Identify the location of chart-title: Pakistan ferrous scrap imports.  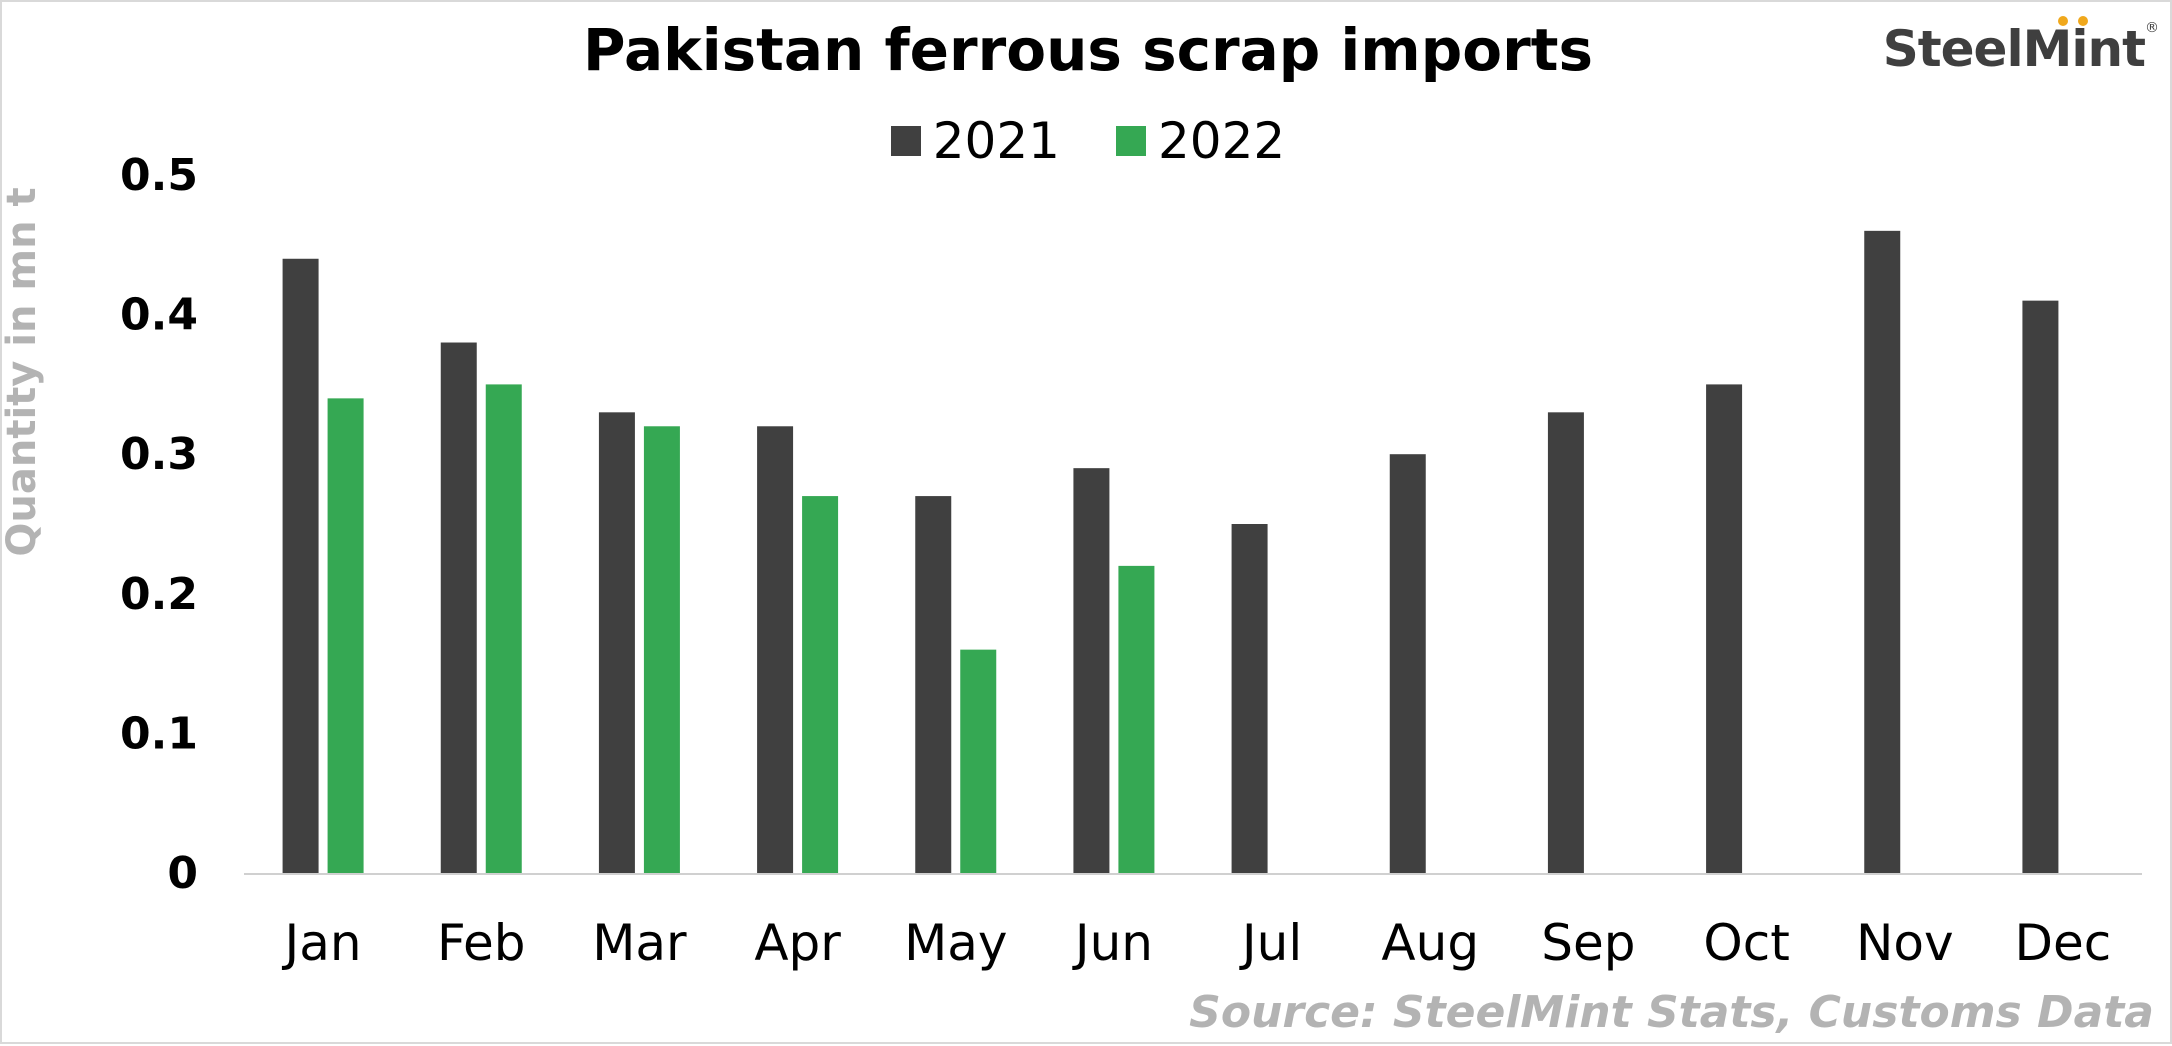
(1088, 50).